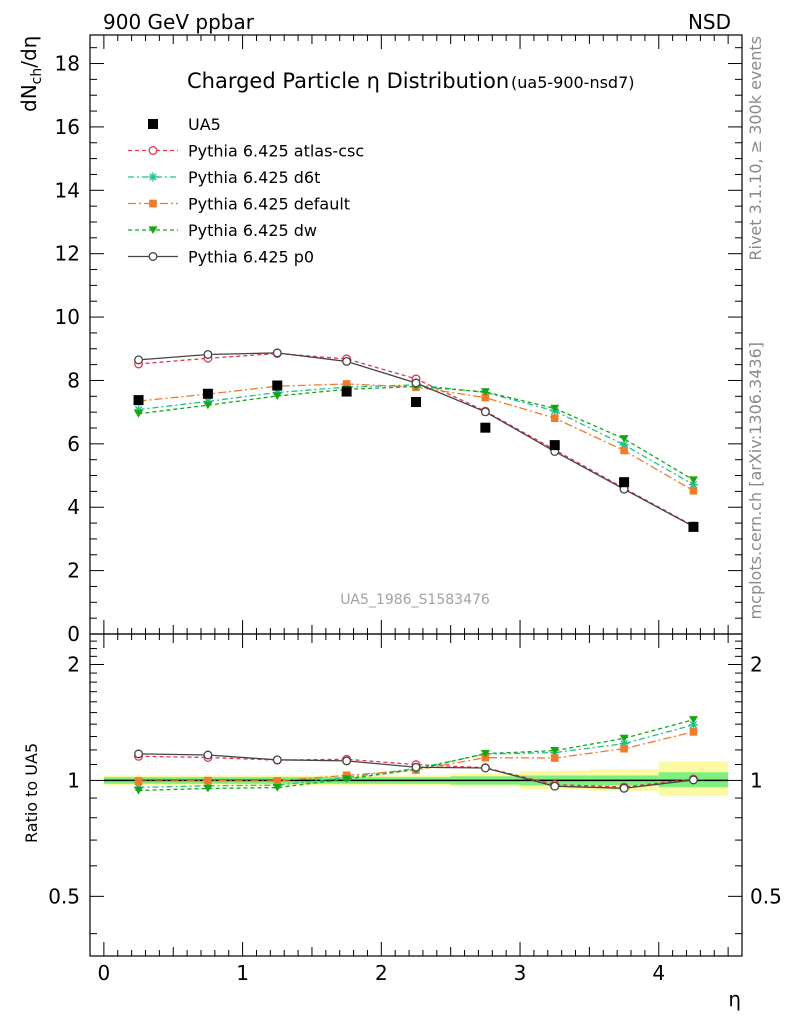  Describe the element at coordinates (73, 380) in the screenshot. I see `y-tick-label: 8` at that location.